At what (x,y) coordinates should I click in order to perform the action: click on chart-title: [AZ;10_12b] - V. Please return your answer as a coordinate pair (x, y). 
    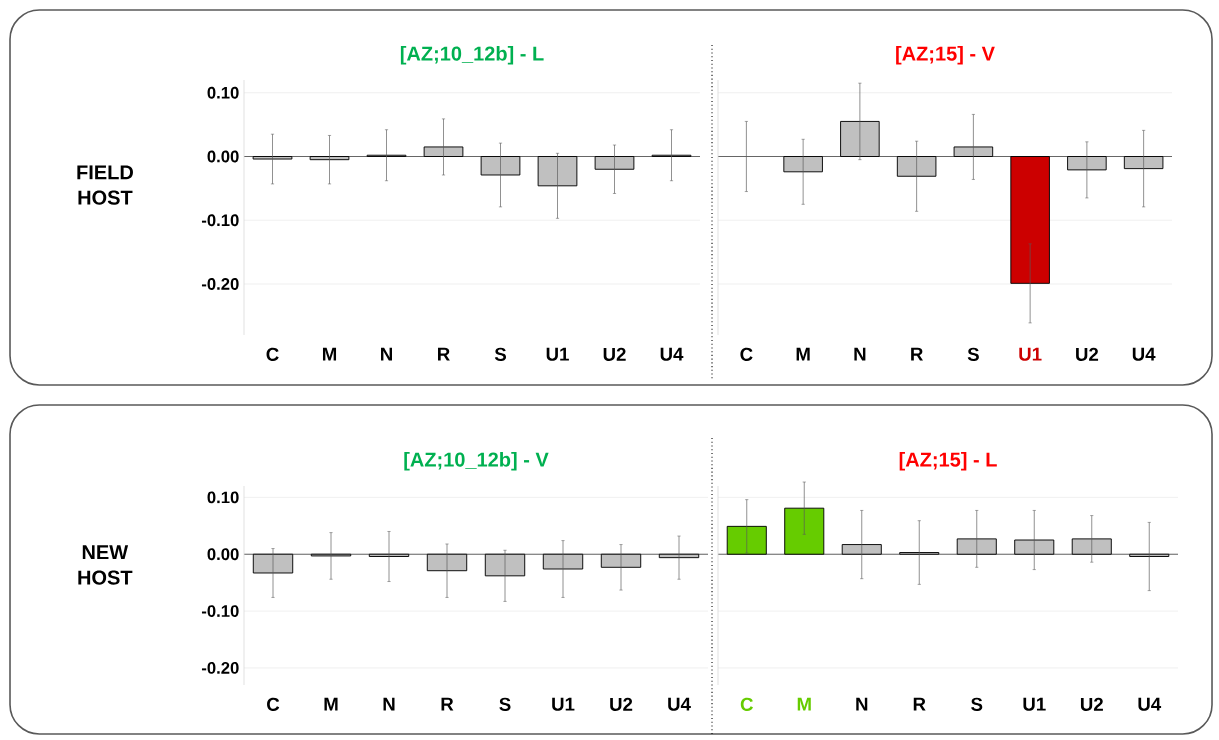
    Looking at the image, I should click on (476, 461).